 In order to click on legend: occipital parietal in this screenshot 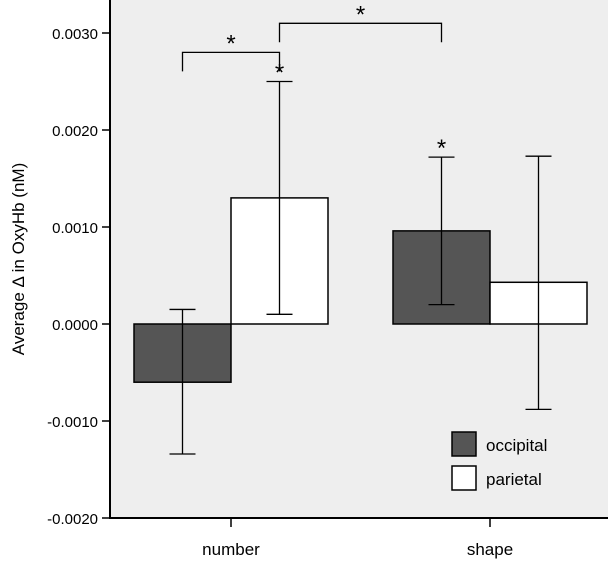, I will do `click(499, 461)`.